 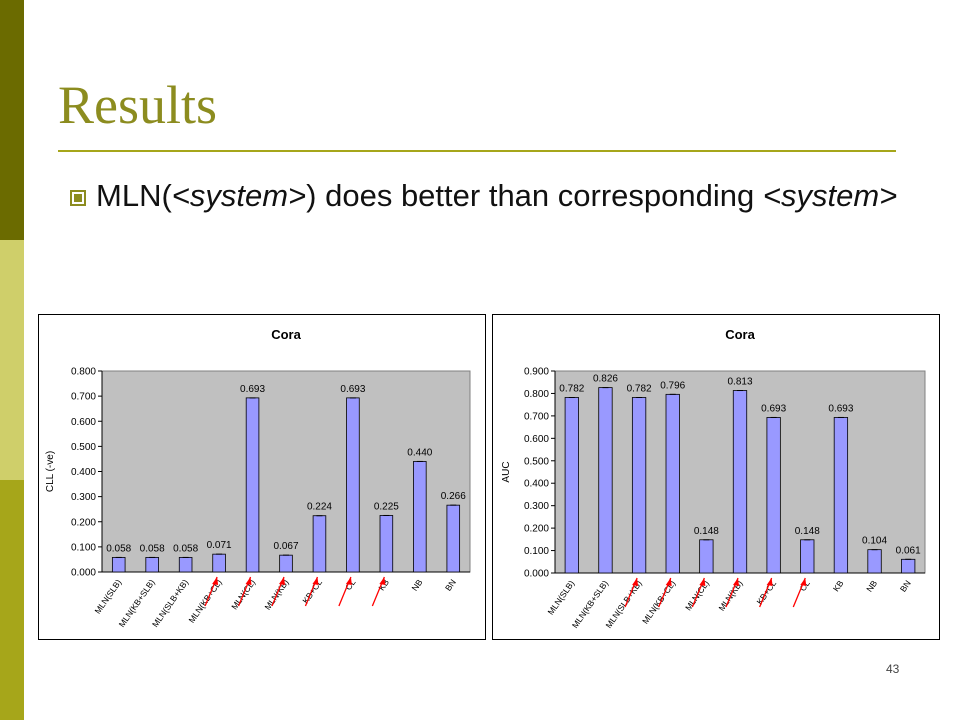 What do you see at coordinates (239, 195) in the screenshot?
I see `bullet-system-1: <system>` at bounding box center [239, 195].